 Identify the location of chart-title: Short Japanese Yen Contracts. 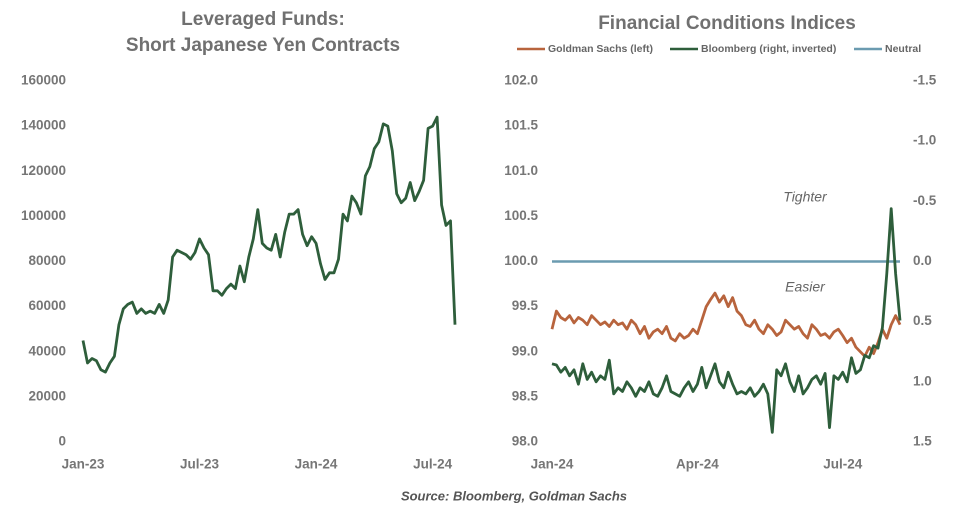
(263, 45).